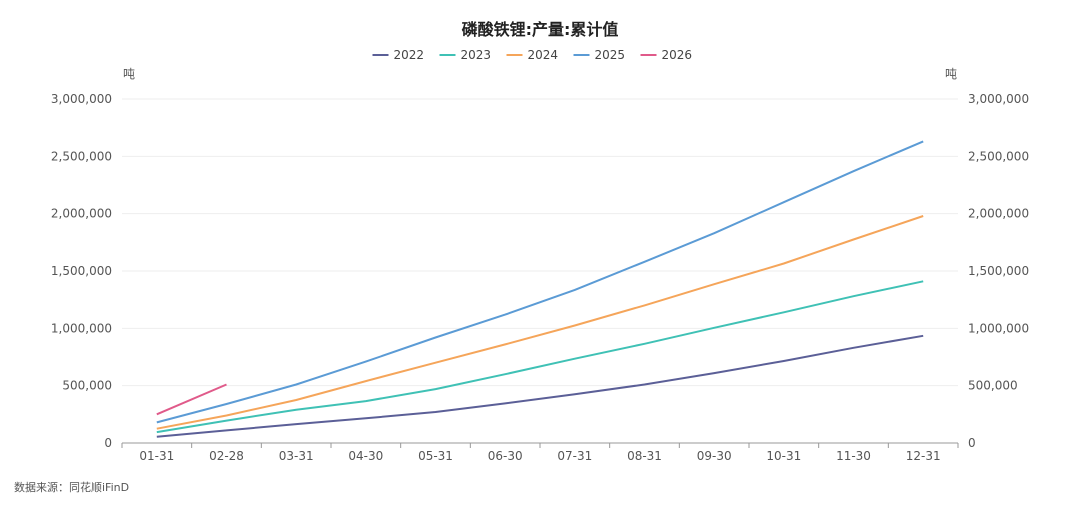 The height and width of the screenshot is (509, 1080). I want to click on y-tick-label-left: 1,500,000, so click(81, 271).